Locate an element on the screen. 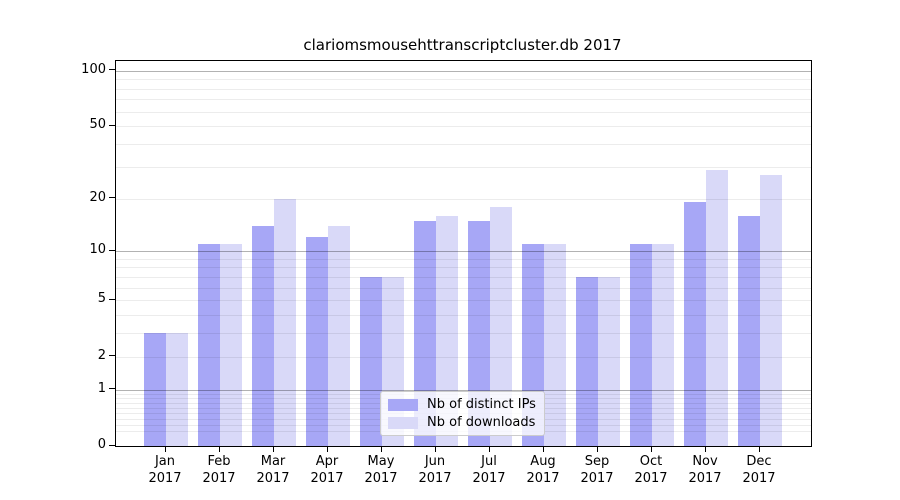 The height and width of the screenshot is (500, 900). bar-distinct-ips-may is located at coordinates (371, 361).